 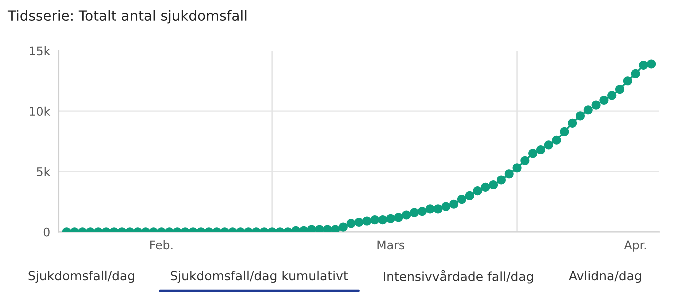 What do you see at coordinates (459, 277) in the screenshot?
I see `text: Intensivvårdade fall/dag` at bounding box center [459, 277].